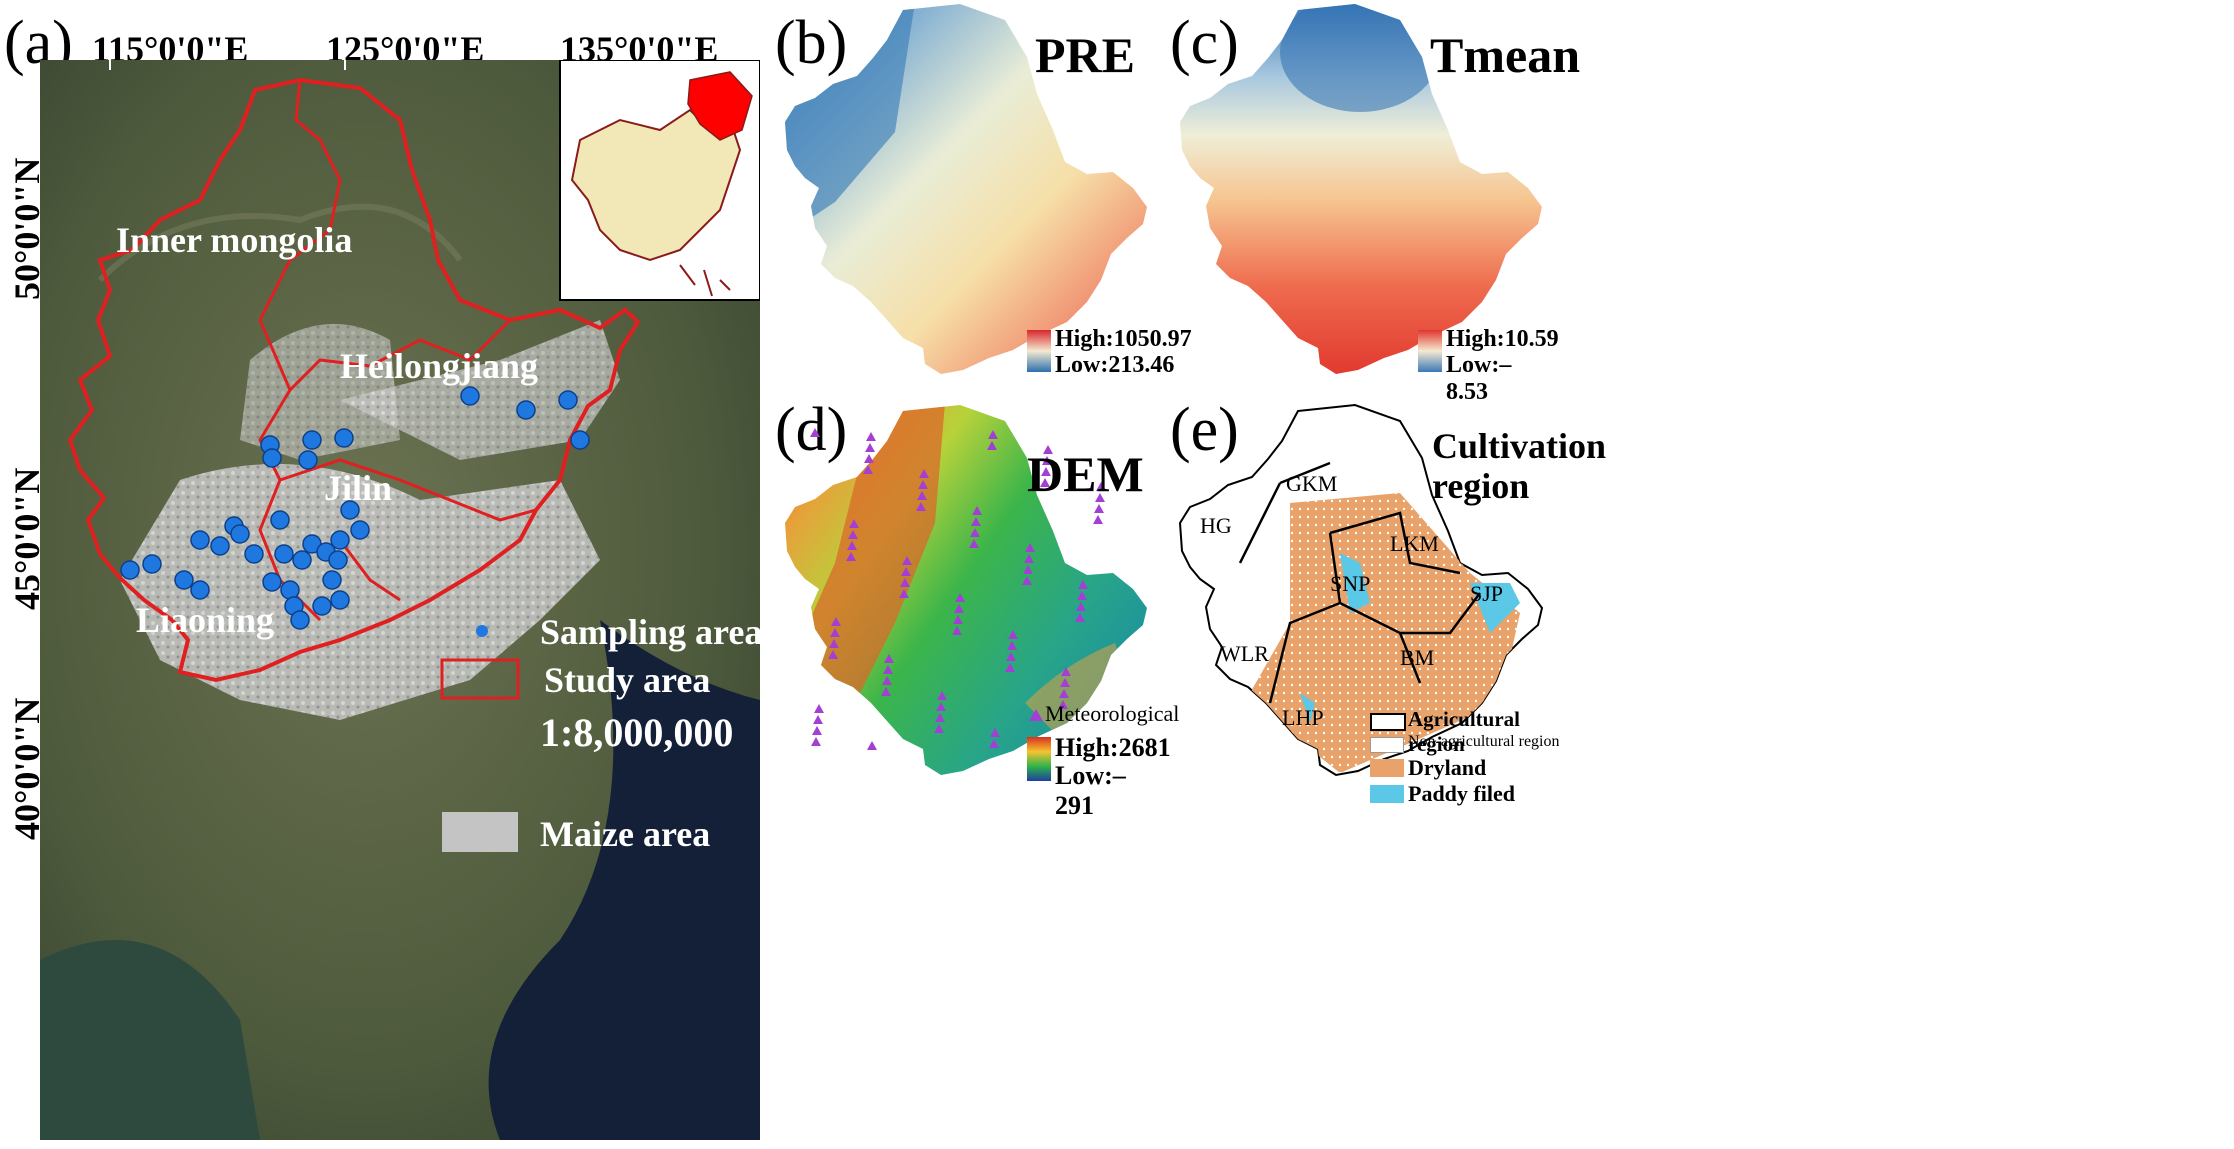 The width and height of the screenshot is (2234, 1149). What do you see at coordinates (650, 632) in the screenshot?
I see `legend-sampling-label: Sampling area` at bounding box center [650, 632].